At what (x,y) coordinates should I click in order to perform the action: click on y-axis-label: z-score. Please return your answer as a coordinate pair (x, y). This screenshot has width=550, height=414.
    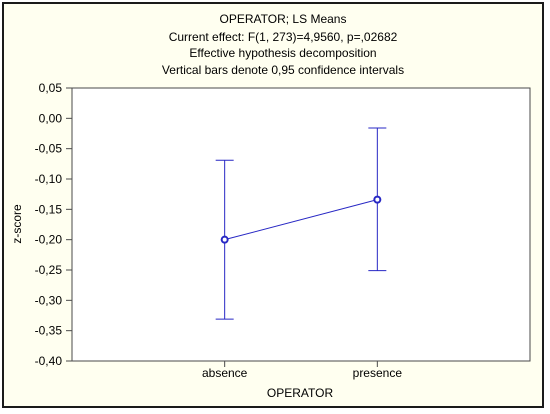
    Looking at the image, I should click on (17, 224).